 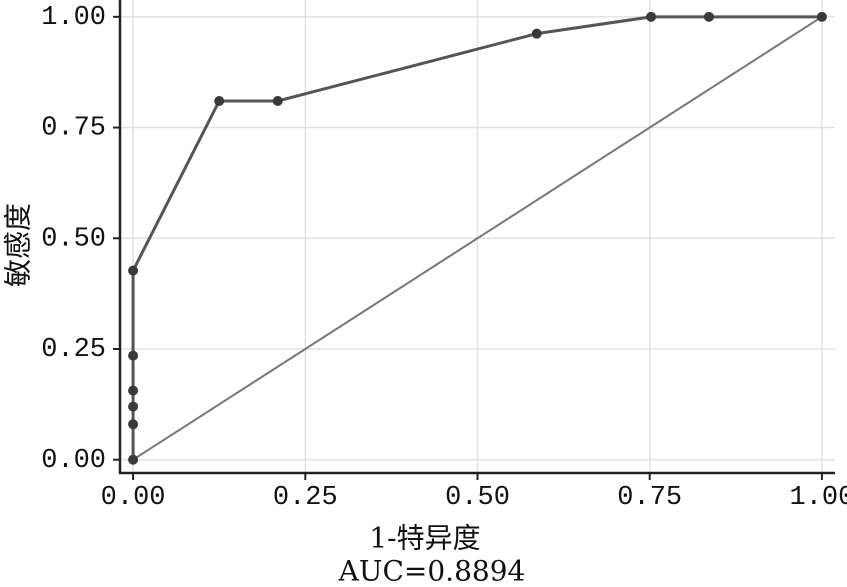 What do you see at coordinates (424, 538) in the screenshot?
I see `x-axis-label: 1-特异度` at bounding box center [424, 538].